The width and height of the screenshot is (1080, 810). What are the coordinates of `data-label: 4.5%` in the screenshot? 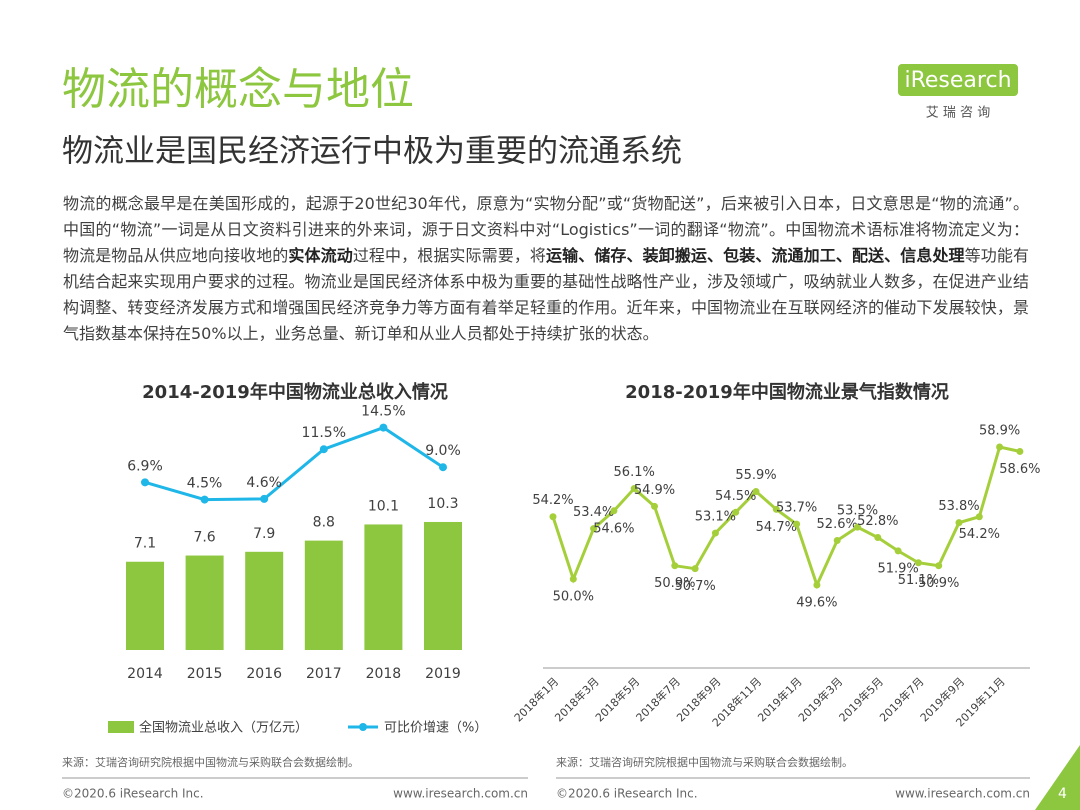 It's located at (205, 484).